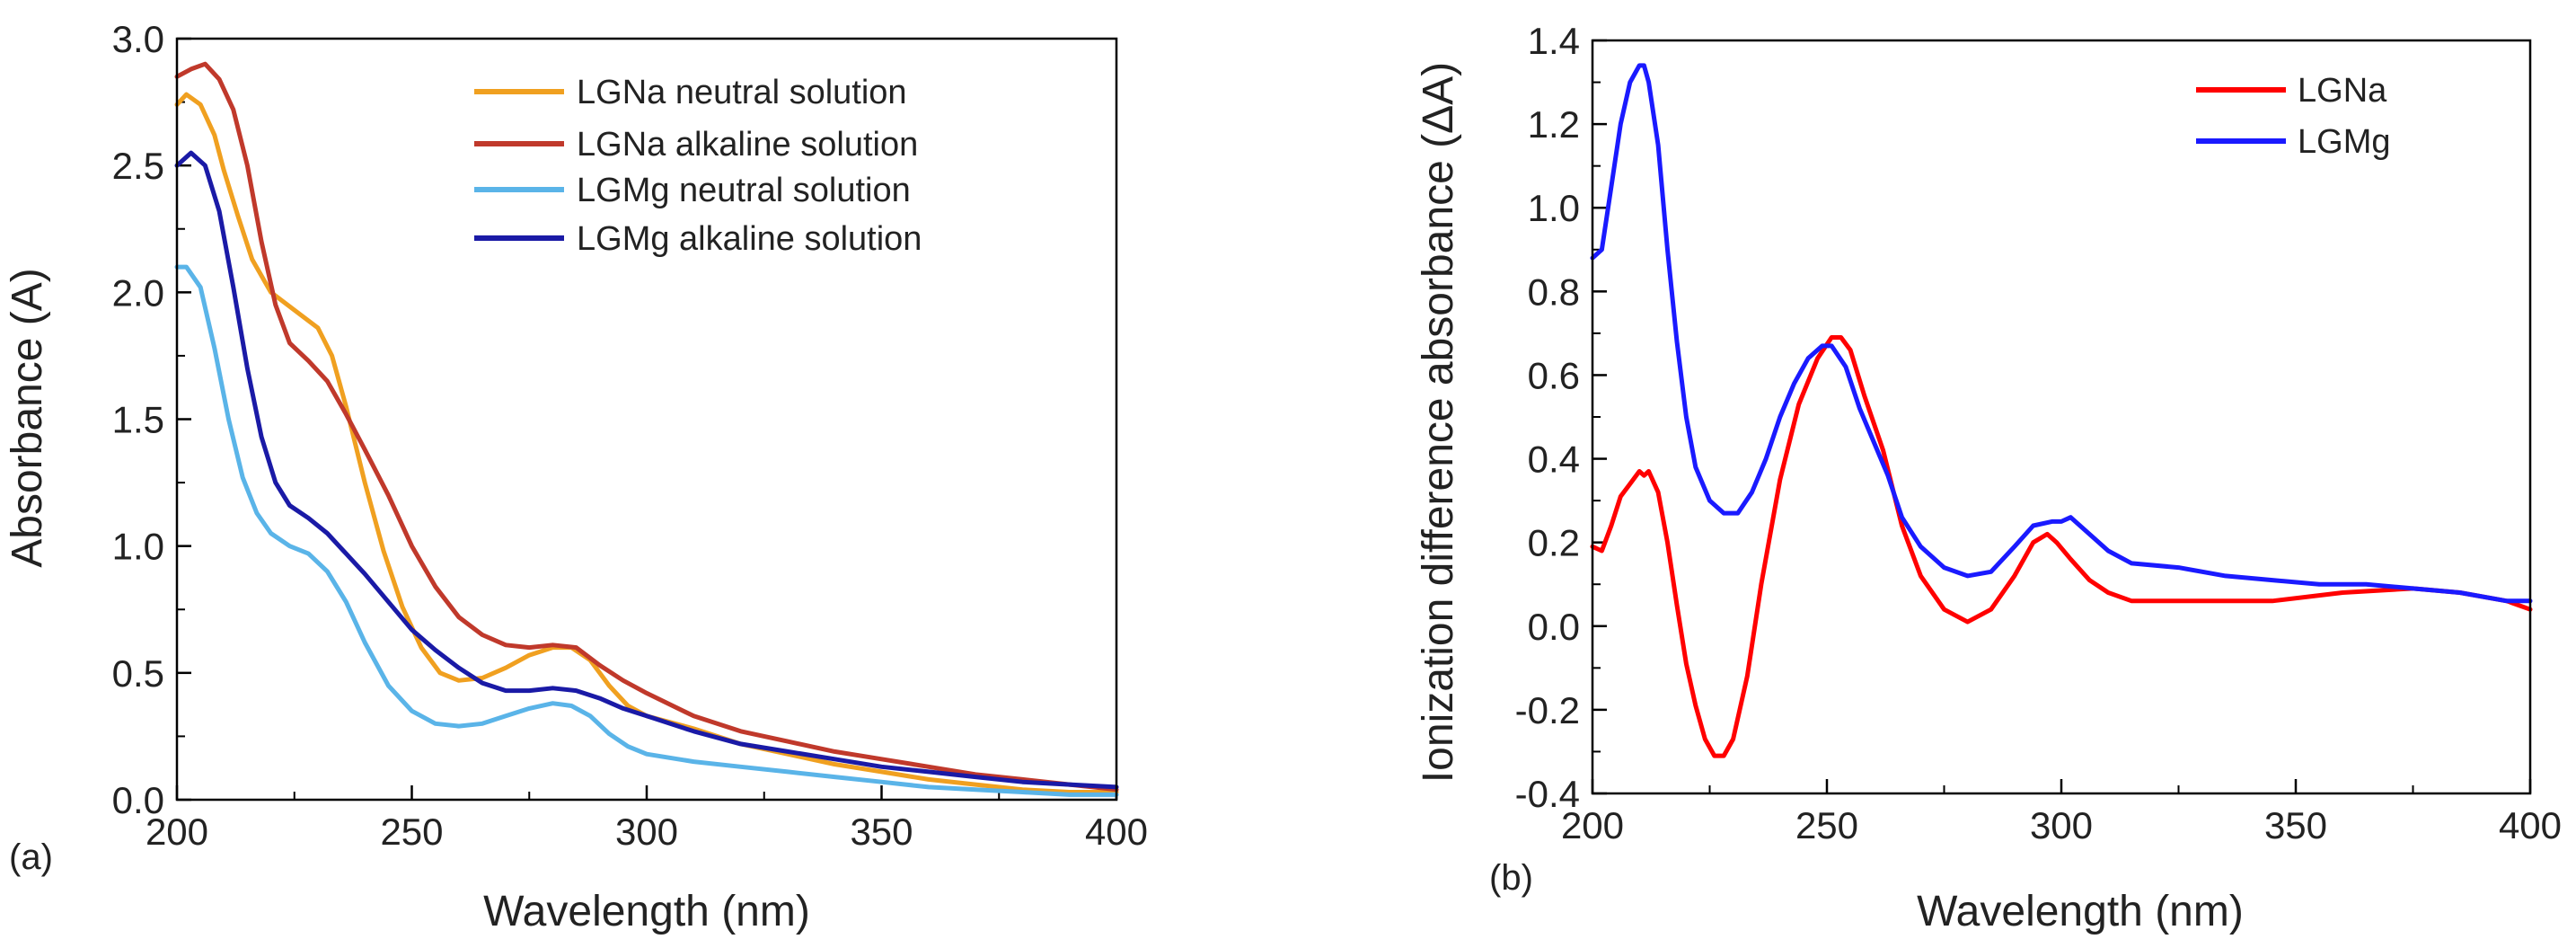 Image resolution: width=2576 pixels, height=948 pixels. I want to click on y-tick-label: 0.5, so click(138, 673).